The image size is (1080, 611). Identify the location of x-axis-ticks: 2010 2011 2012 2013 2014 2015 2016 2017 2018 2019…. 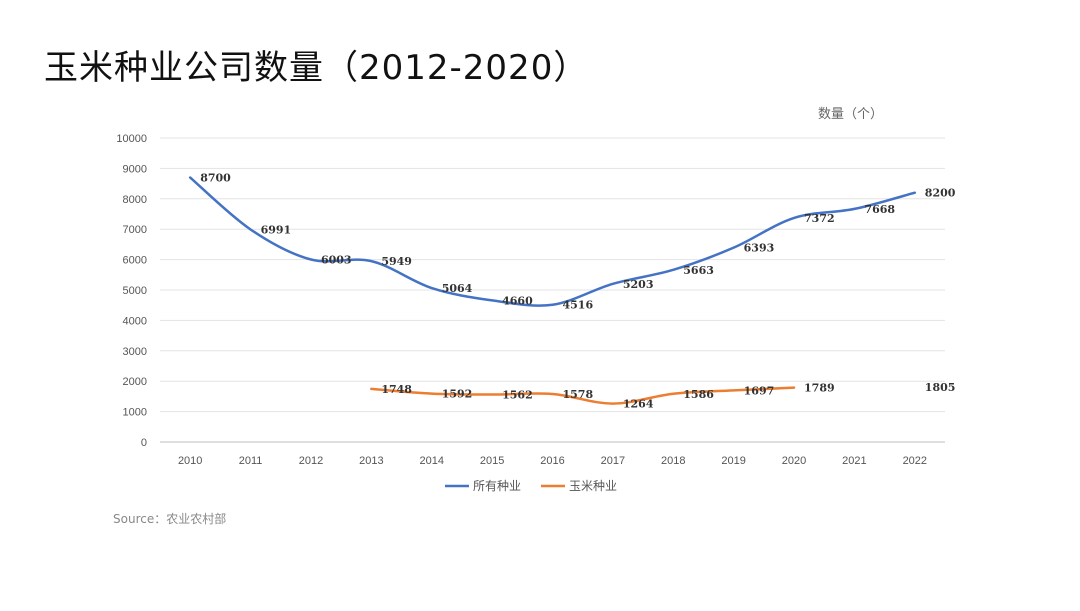
(552, 461).